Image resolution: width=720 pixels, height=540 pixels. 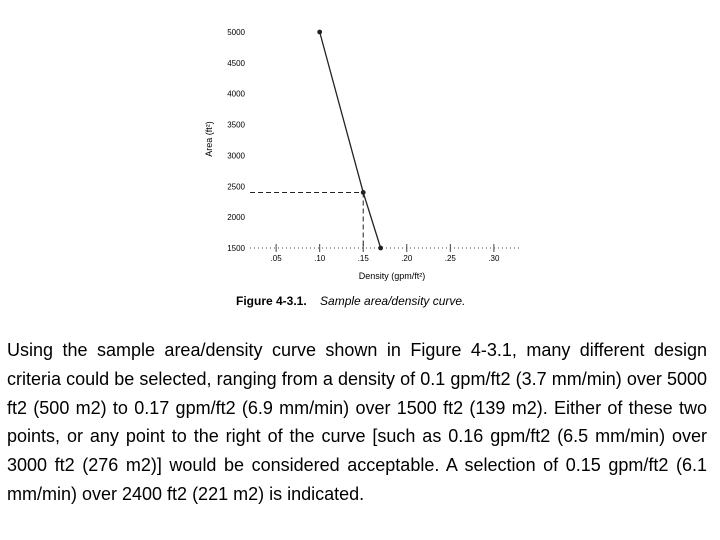 What do you see at coordinates (393, 301) in the screenshot?
I see `figure-title: Sample area/density curve.` at bounding box center [393, 301].